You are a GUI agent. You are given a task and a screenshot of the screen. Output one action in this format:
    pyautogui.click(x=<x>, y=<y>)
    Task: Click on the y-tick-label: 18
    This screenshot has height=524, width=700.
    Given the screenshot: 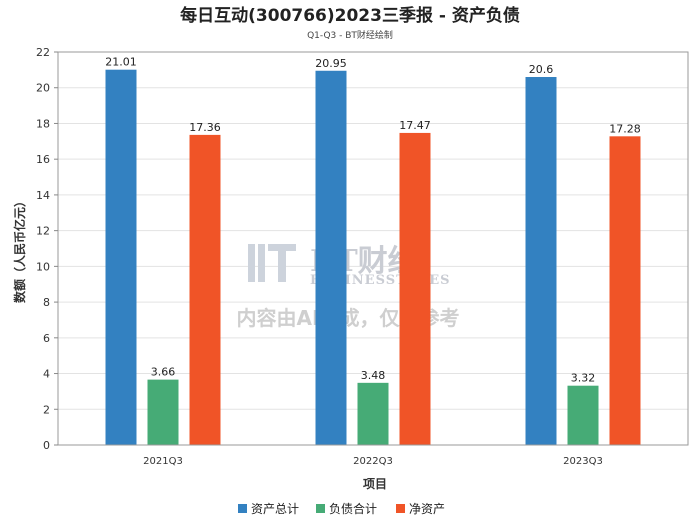 What is the action you would take?
    pyautogui.click(x=43, y=123)
    